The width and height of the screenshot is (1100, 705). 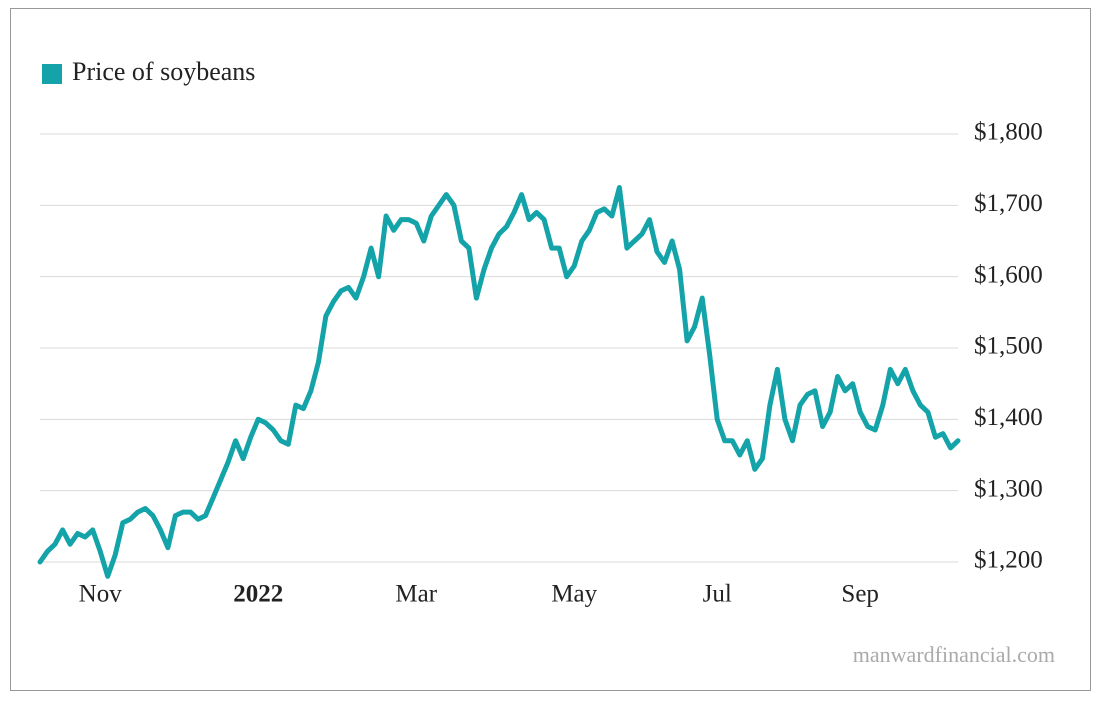 I want to click on y-tick-label: $1,600, so click(x=1008, y=274).